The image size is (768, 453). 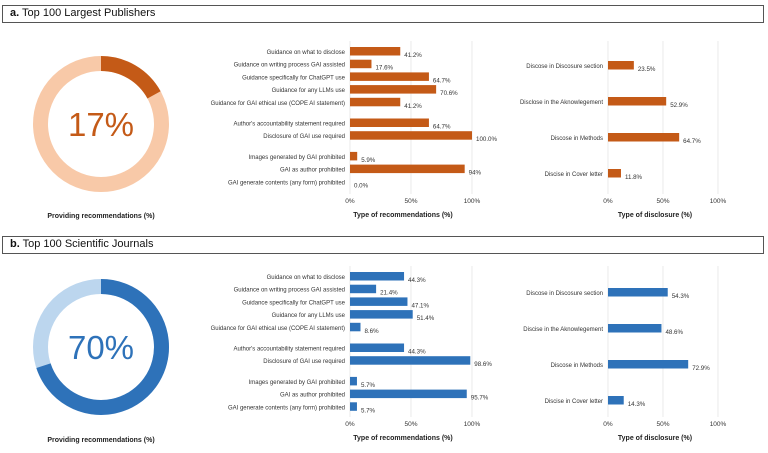 I want to click on recommendation-value-label: 100.0%, so click(x=486, y=139).